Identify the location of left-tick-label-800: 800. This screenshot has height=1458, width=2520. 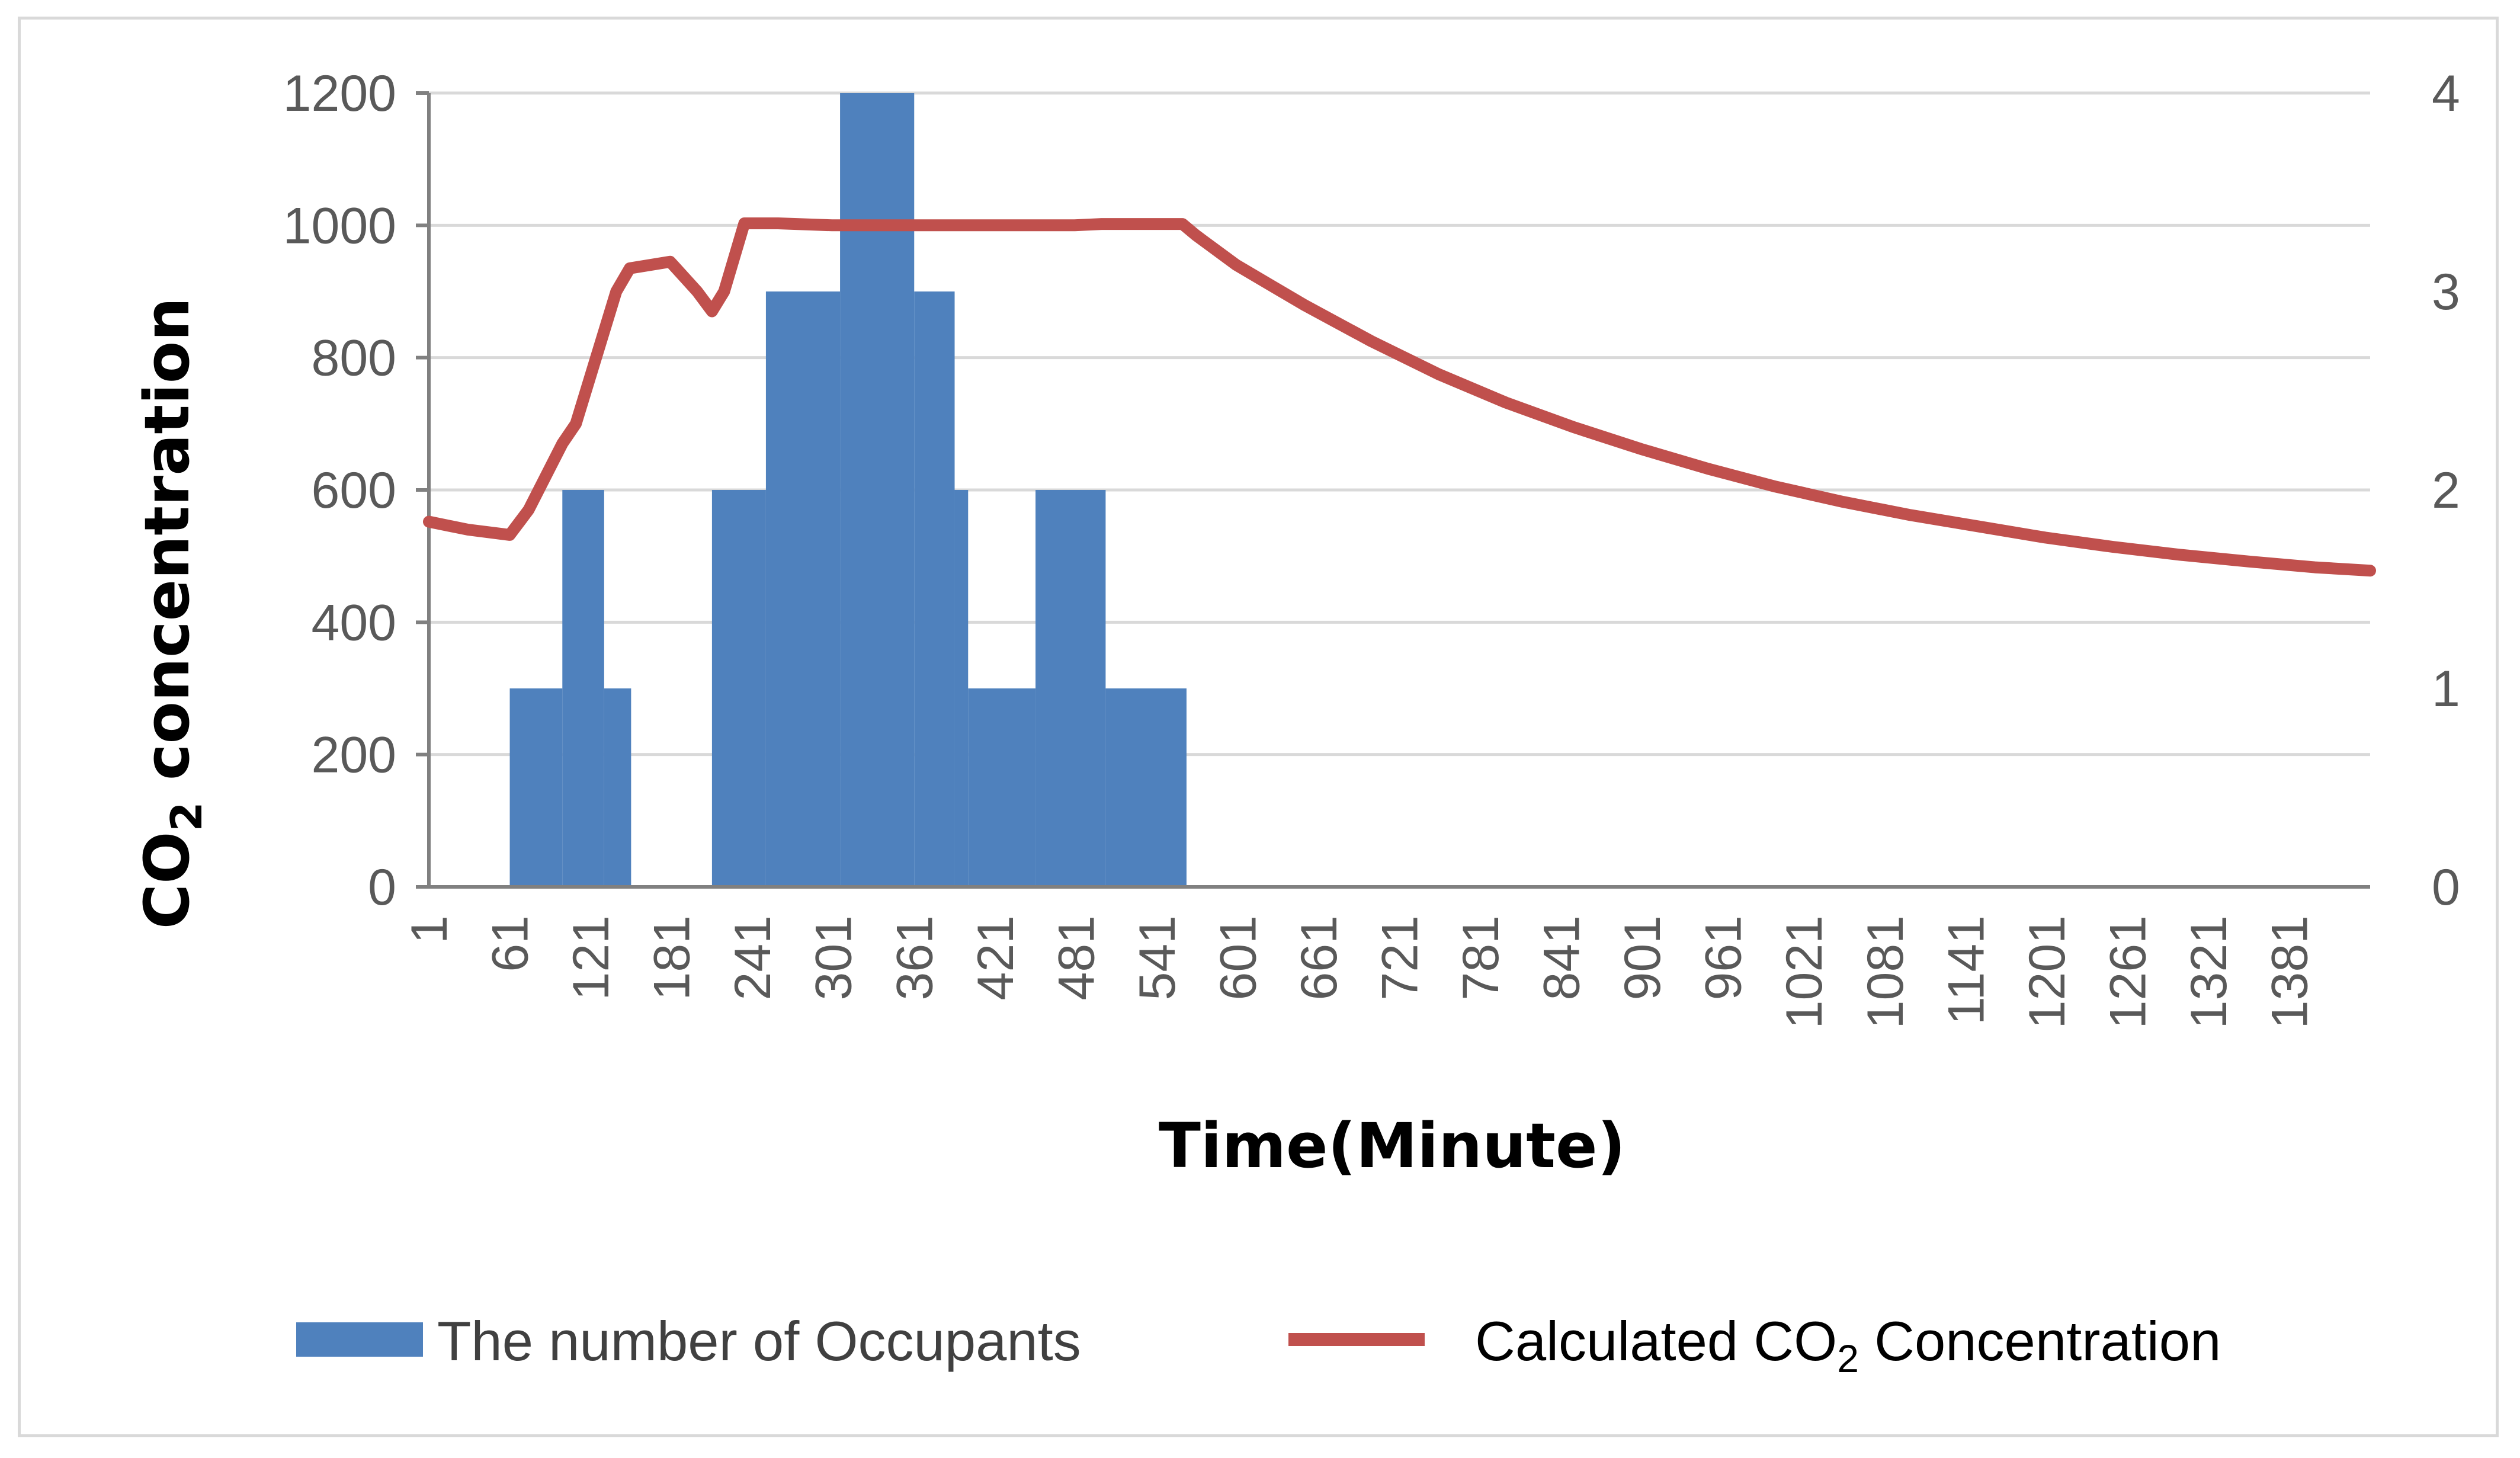
(354, 358).